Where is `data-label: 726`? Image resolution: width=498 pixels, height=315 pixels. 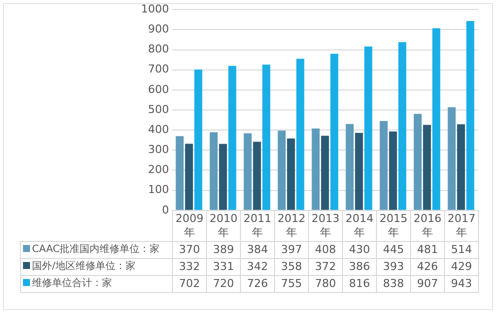
data-label: 726 is located at coordinates (257, 284).